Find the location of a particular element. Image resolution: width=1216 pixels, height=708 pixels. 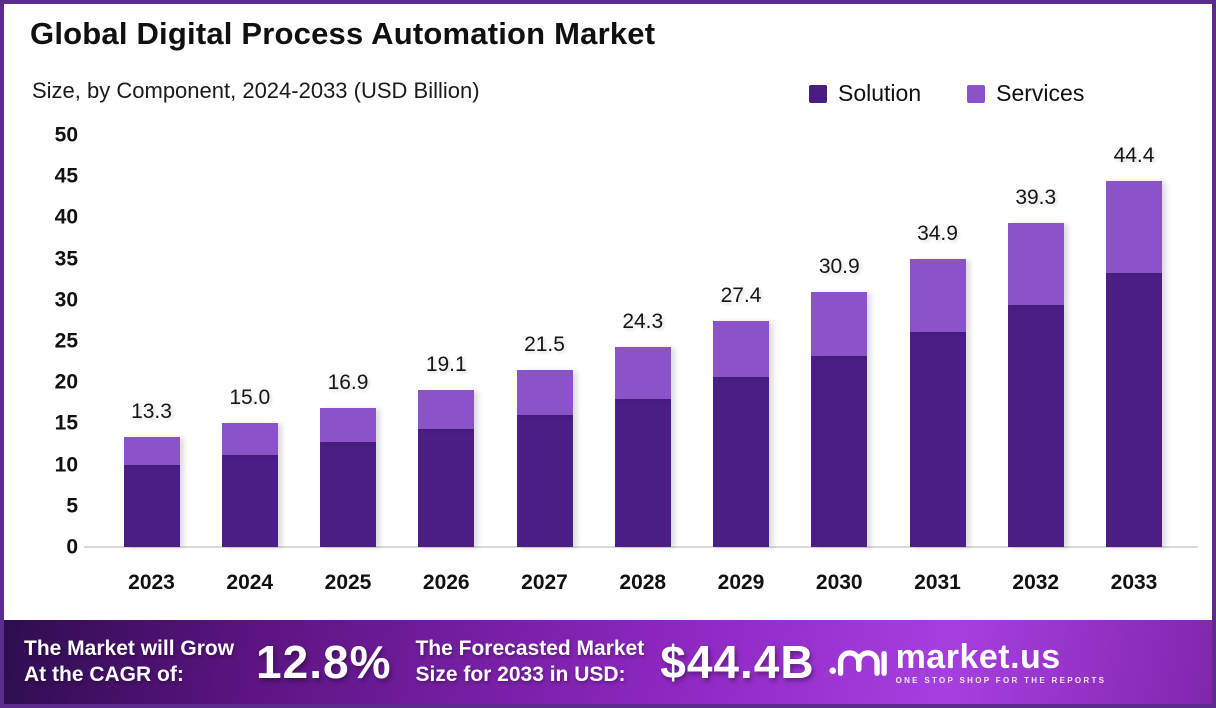

legend-swatch-solution-icon is located at coordinates (818, 93).